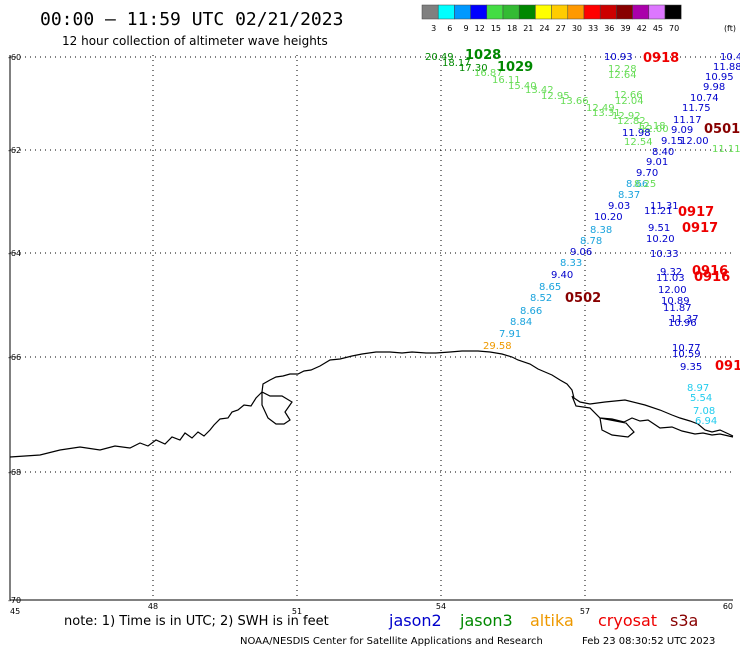  Describe the element at coordinates (541, 298) in the screenshot. I see `wave-height-label: 8.52` at that location.